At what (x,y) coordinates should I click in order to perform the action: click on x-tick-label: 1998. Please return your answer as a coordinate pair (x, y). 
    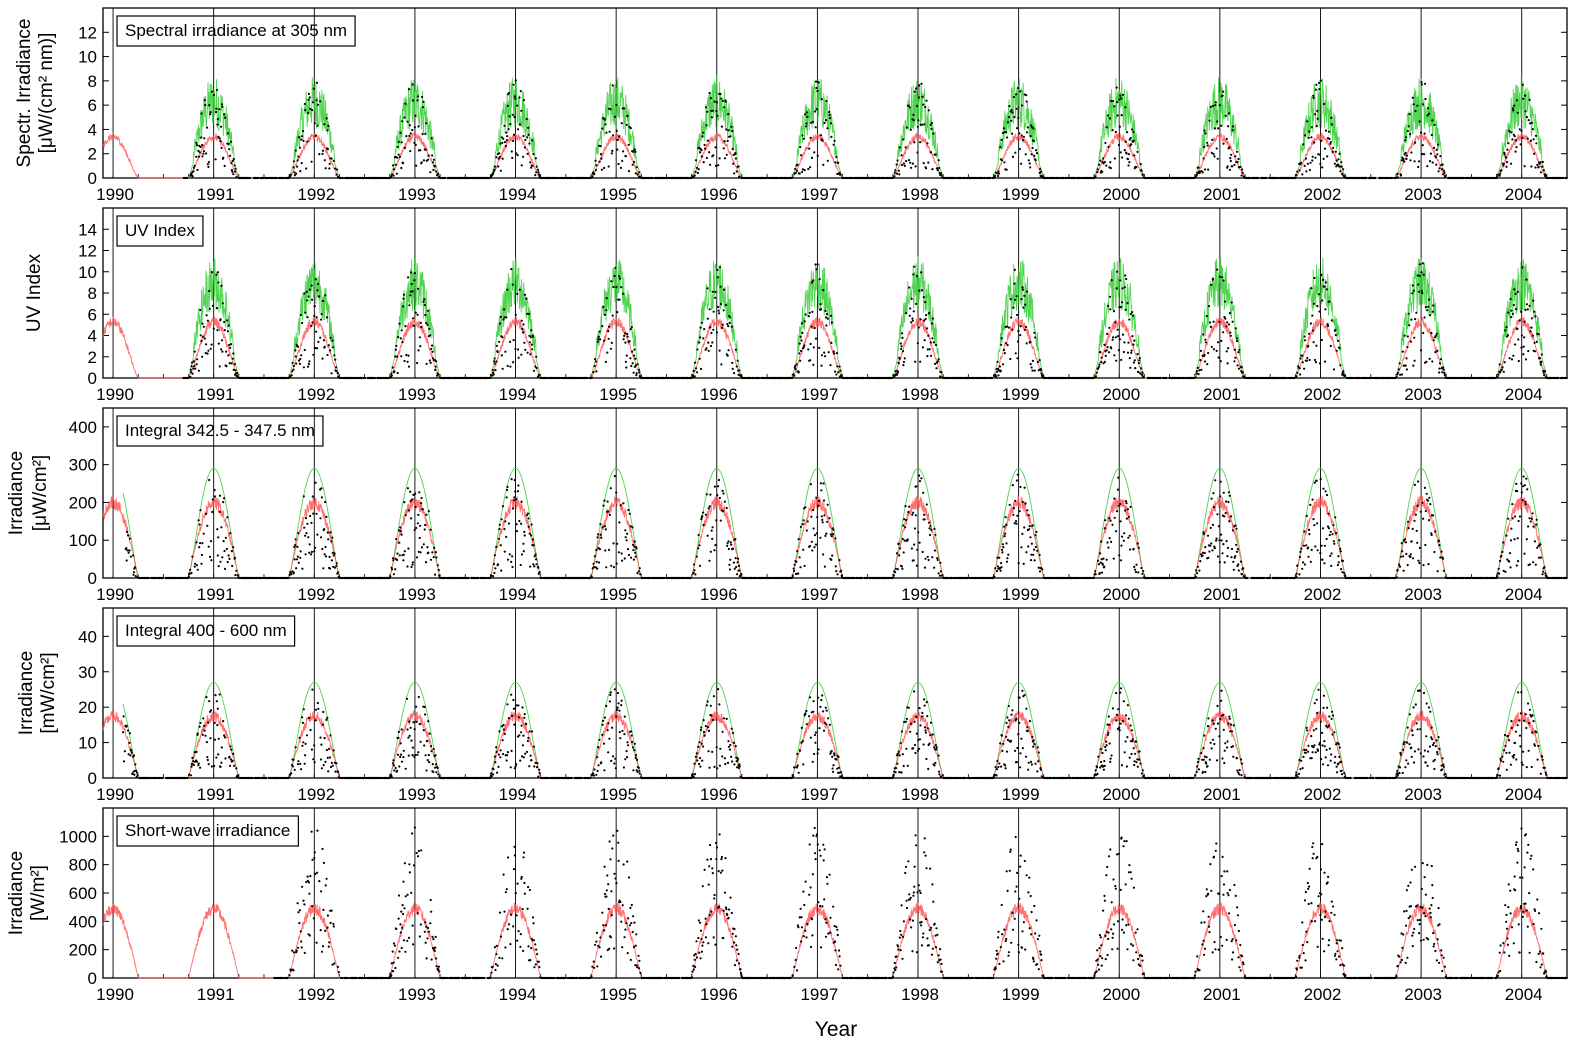
    Looking at the image, I should click on (920, 194).